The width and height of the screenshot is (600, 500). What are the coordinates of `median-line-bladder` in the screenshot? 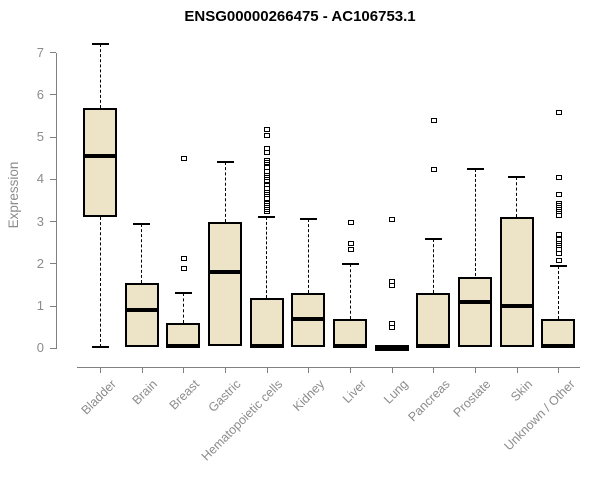 It's located at (100, 156).